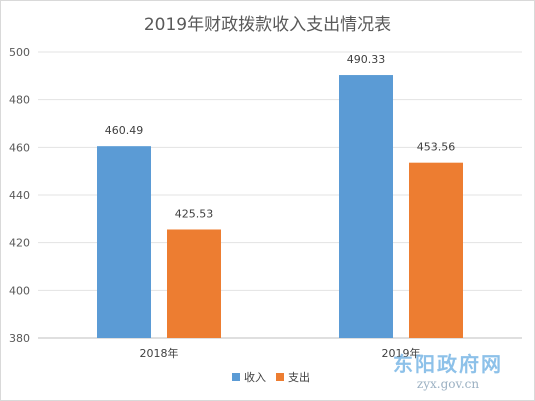 The width and height of the screenshot is (535, 401). Describe the element at coordinates (366, 59) in the screenshot. I see `data-label: 490.33` at that location.